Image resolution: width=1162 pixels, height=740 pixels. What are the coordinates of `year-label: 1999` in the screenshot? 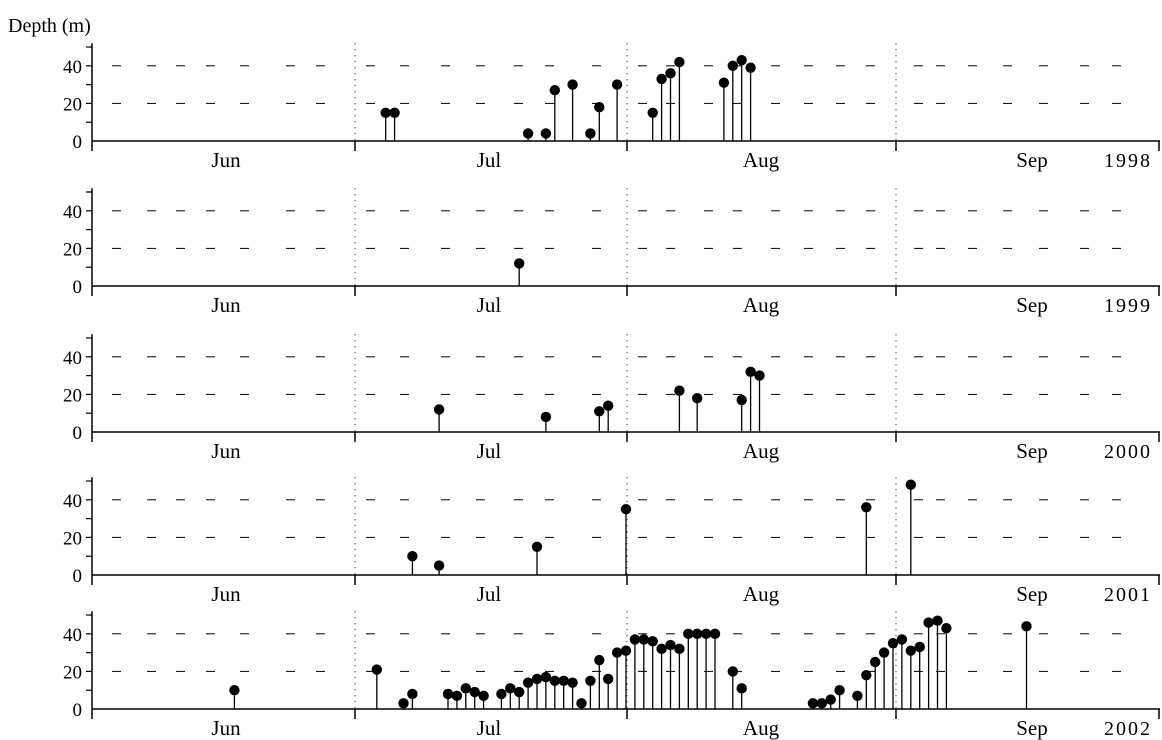 It's located at (1128, 306).